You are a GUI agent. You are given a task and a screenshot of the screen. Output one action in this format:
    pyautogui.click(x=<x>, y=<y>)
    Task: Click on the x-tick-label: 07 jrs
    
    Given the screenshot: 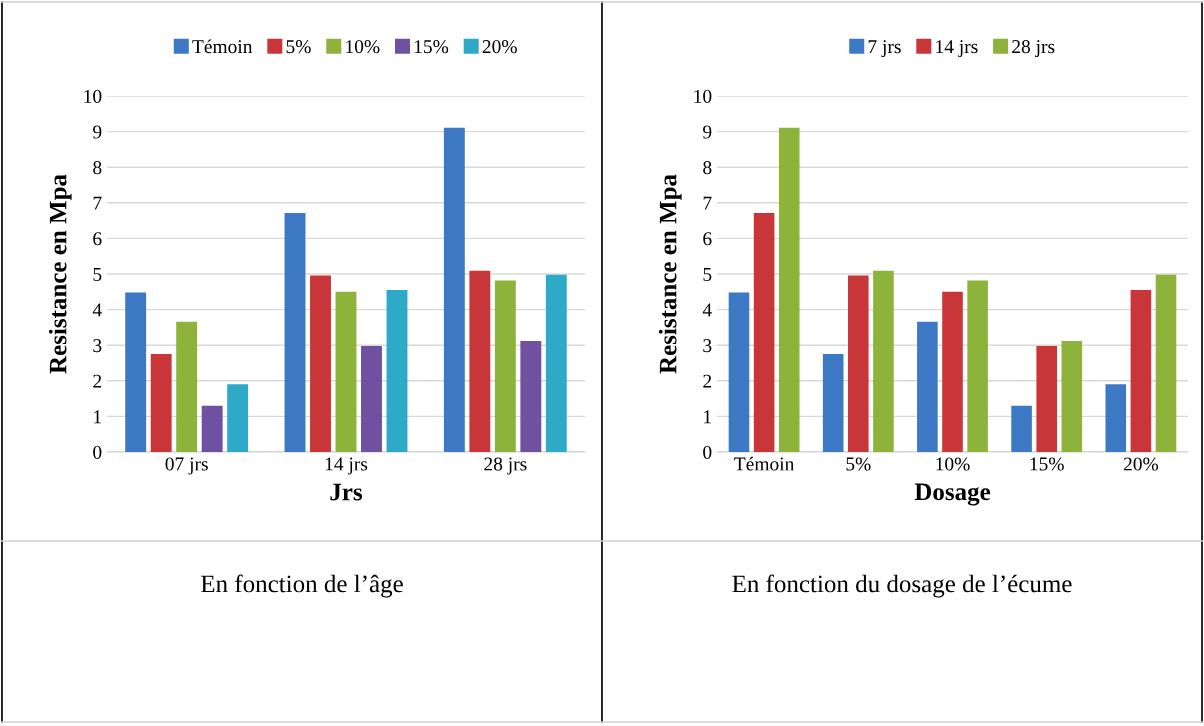 What is the action you would take?
    pyautogui.click(x=186, y=466)
    